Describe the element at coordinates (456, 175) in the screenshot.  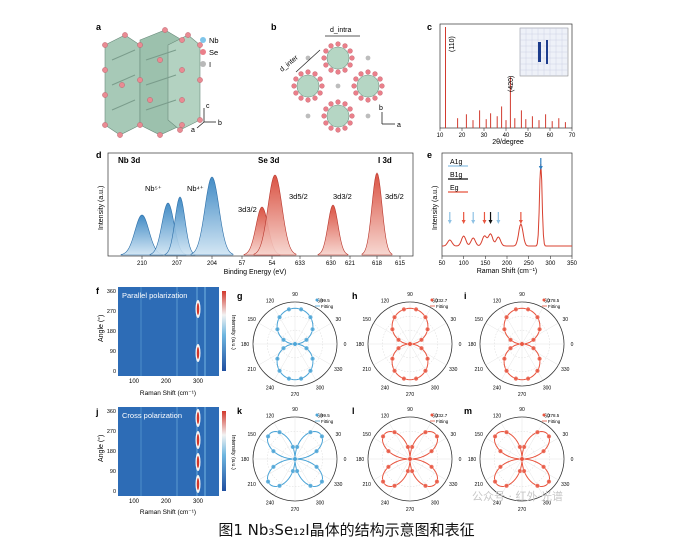
I see `raman-legend-b1g: B1g` at that location.